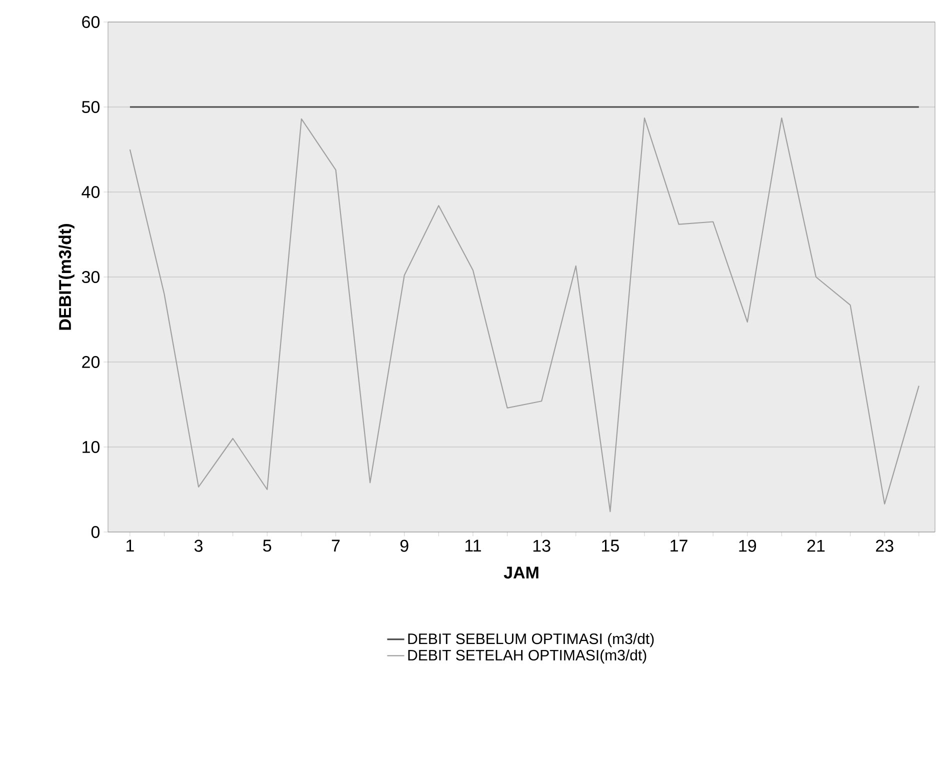 This screenshot has height=774, width=945. I want to click on y-tick-label: 60, so click(91, 22).